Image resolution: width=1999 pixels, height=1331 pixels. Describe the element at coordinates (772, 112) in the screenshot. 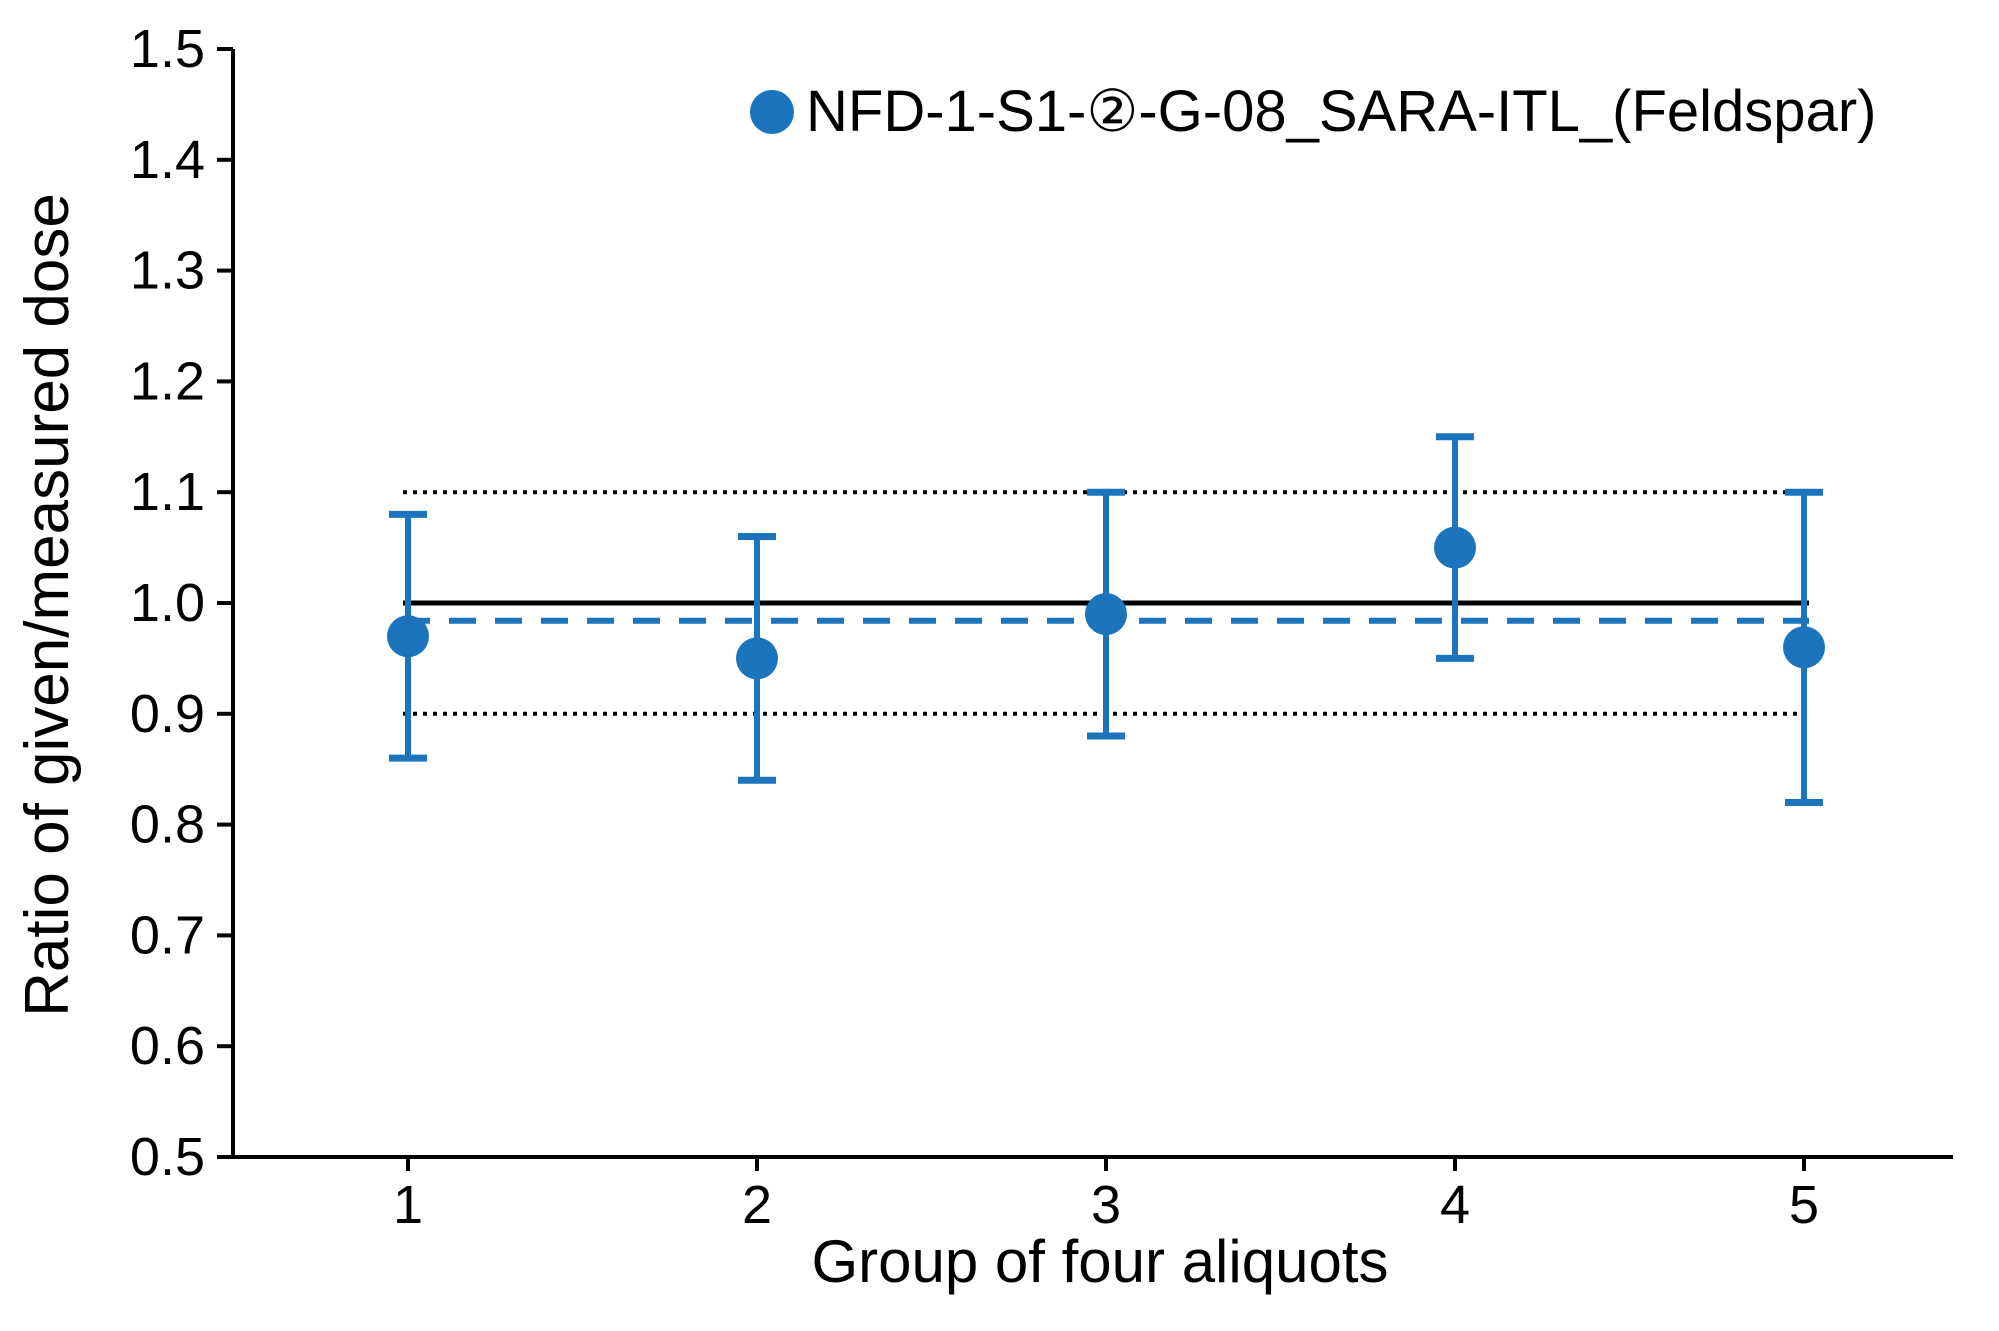

I see `legend-marker-icon` at that location.